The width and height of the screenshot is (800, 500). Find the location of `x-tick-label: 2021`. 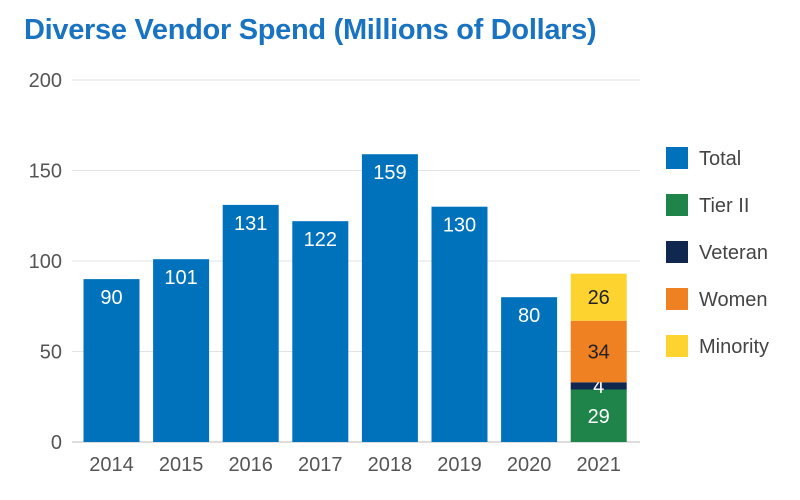

x-tick-label: 2021 is located at coordinates (598, 465).